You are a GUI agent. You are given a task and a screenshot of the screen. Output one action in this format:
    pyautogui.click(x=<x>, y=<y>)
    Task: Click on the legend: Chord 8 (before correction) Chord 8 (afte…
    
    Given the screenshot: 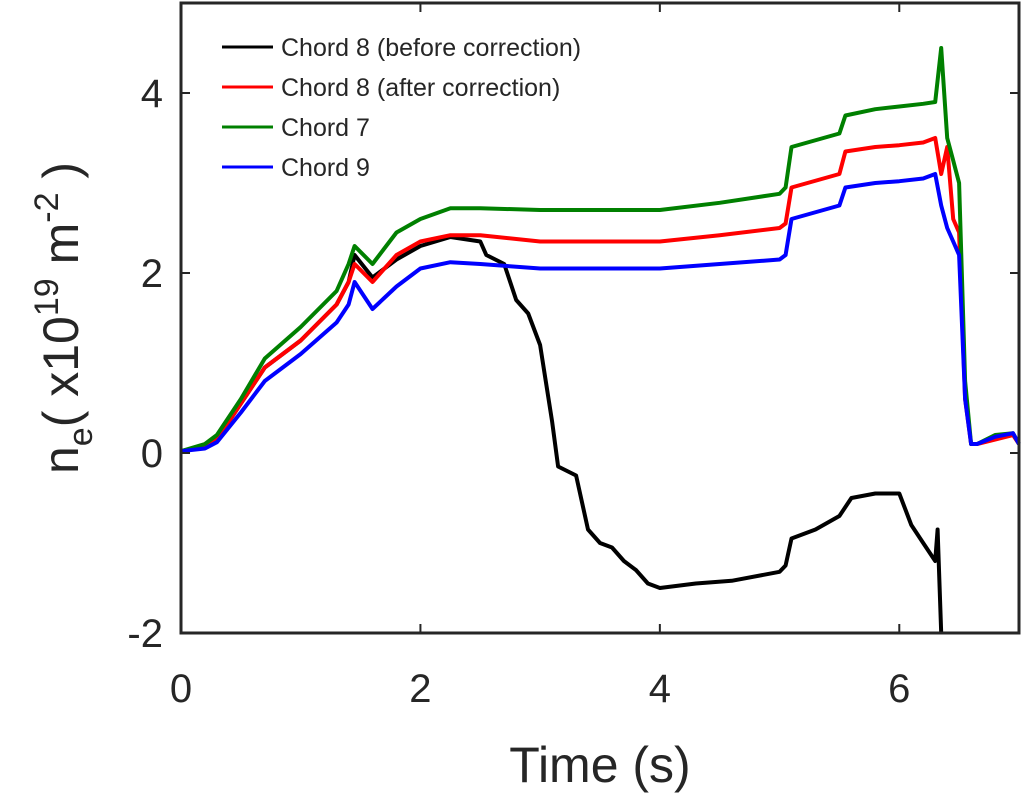 What is the action you would take?
    pyautogui.click(x=401, y=108)
    